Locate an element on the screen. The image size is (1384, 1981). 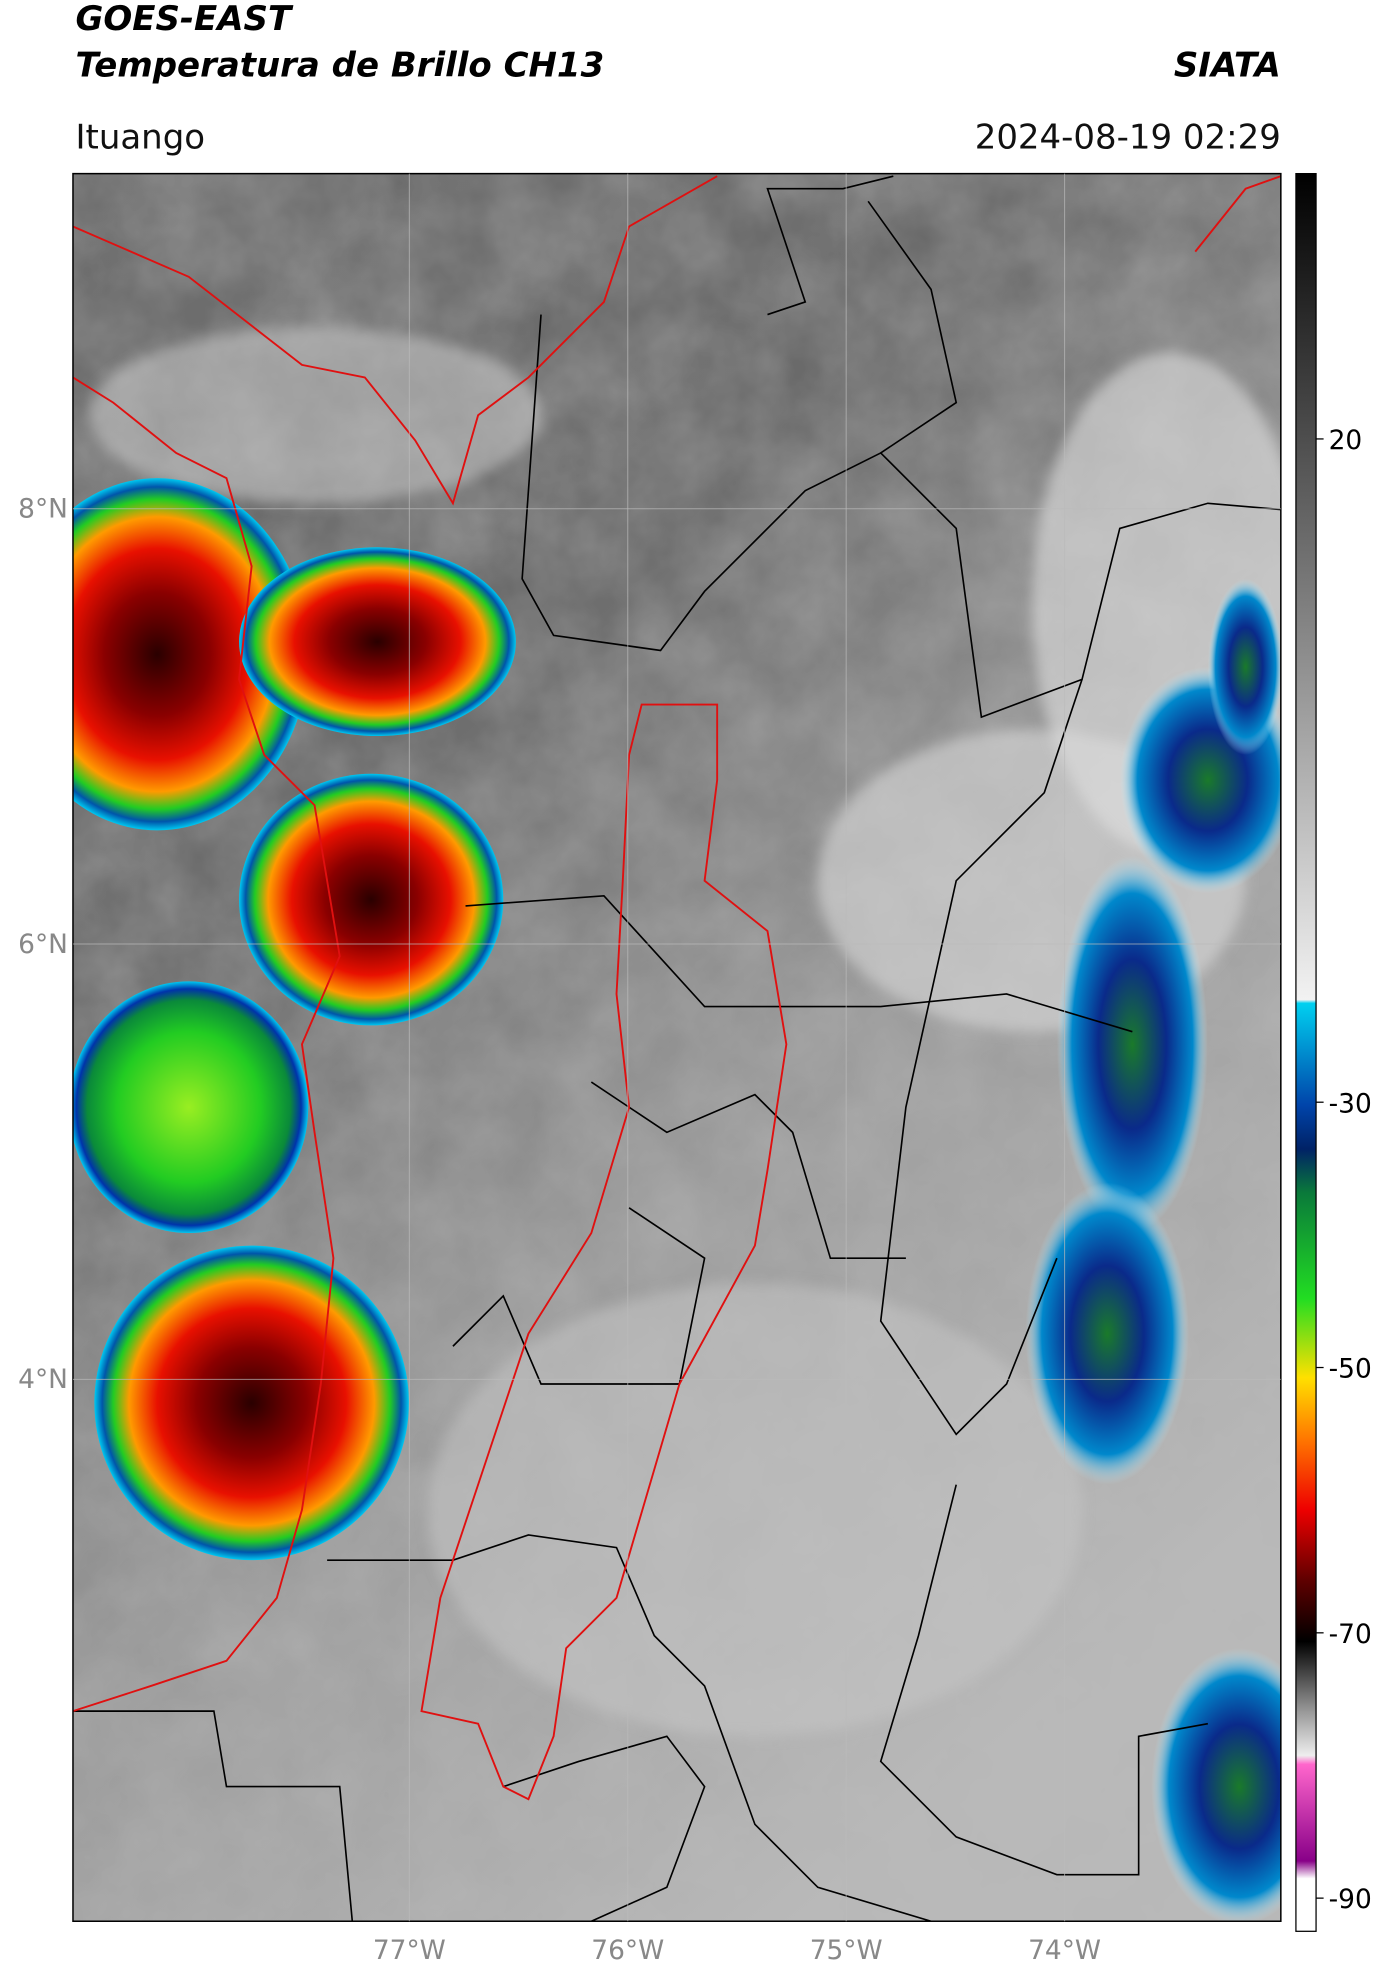
lat-tick-label: 6°N is located at coordinates (43, 944).